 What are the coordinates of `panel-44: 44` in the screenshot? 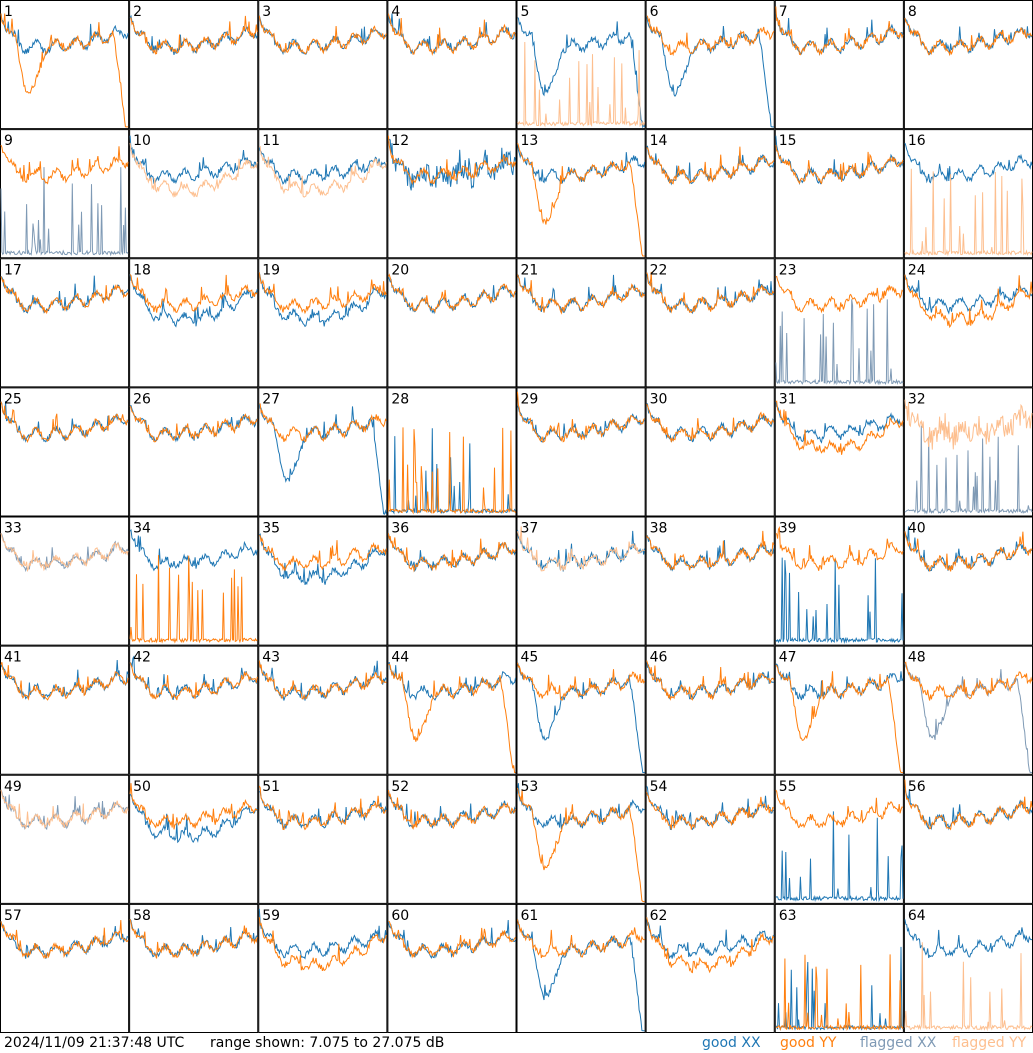 It's located at (452, 710).